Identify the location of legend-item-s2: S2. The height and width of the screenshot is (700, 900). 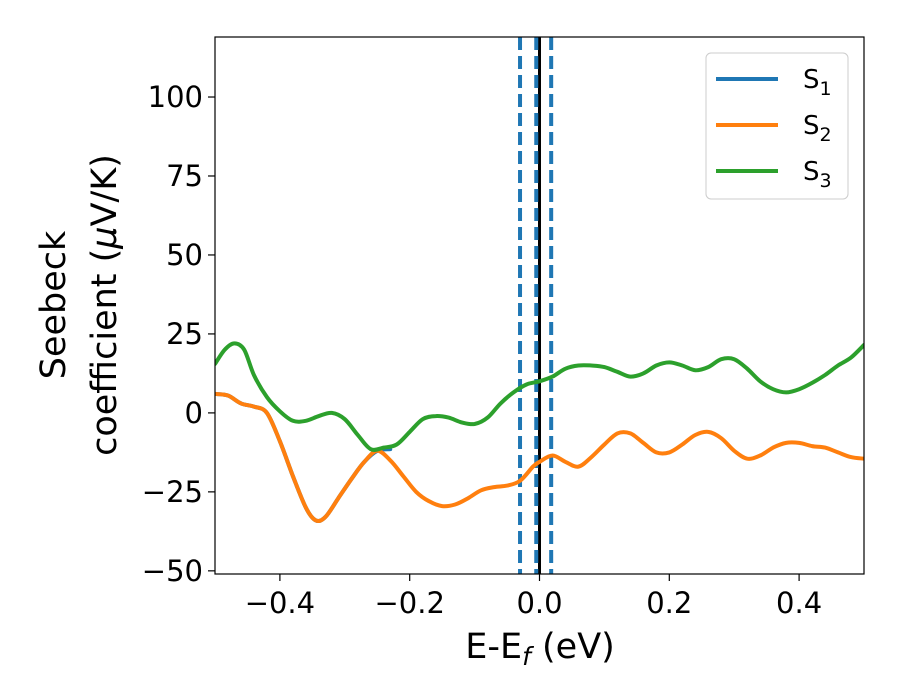
(774, 128).